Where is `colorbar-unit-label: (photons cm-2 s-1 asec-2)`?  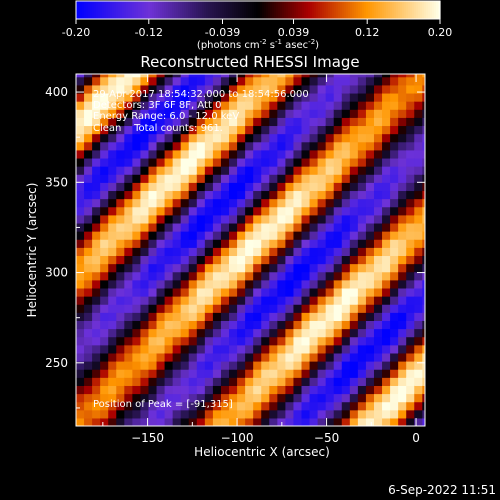 colorbar-unit-label: (photons cm-2 s-1 asec-2) is located at coordinates (258, 44).